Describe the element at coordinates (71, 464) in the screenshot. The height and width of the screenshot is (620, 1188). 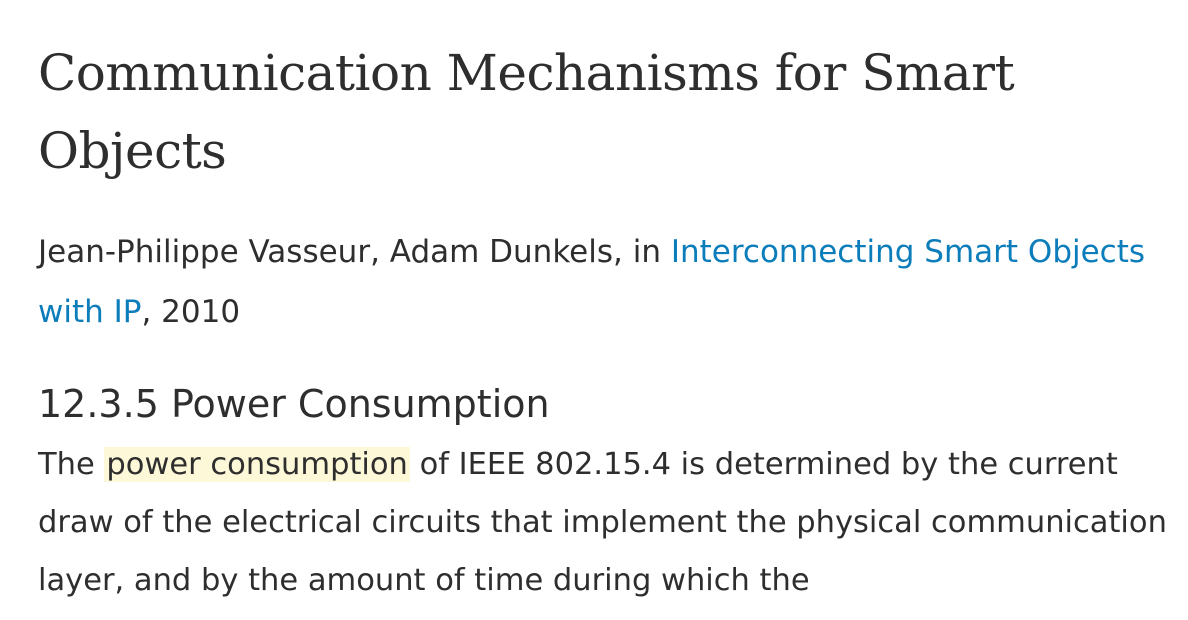
I see `text-before: The` at that location.